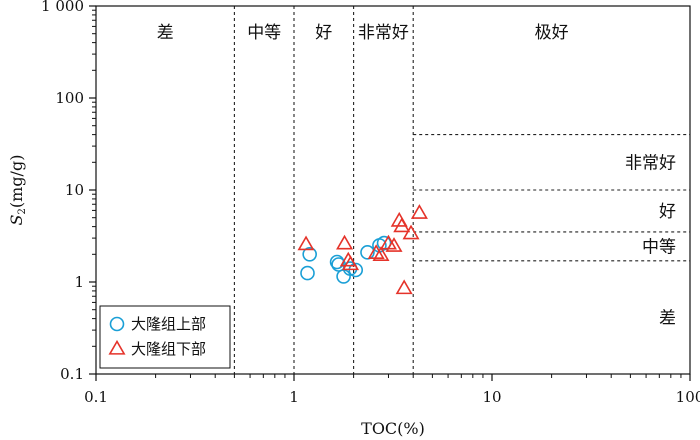 This screenshot has height=440, width=700. Describe the element at coordinates (79, 282) in the screenshot. I see `y-tick-label: 1` at that location.